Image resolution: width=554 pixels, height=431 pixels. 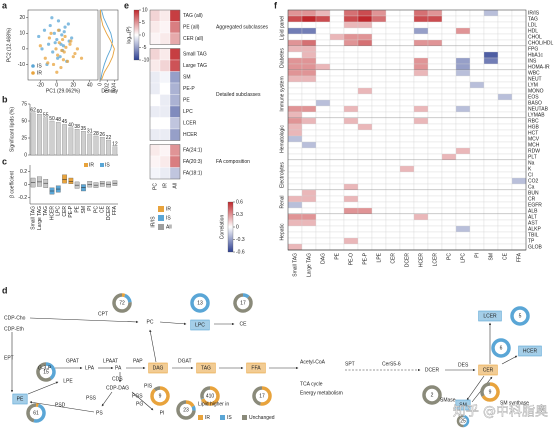 What do you see at coordinates (535, 37) in the screenshot?
I see `row-label: CHOL` at bounding box center [535, 37].